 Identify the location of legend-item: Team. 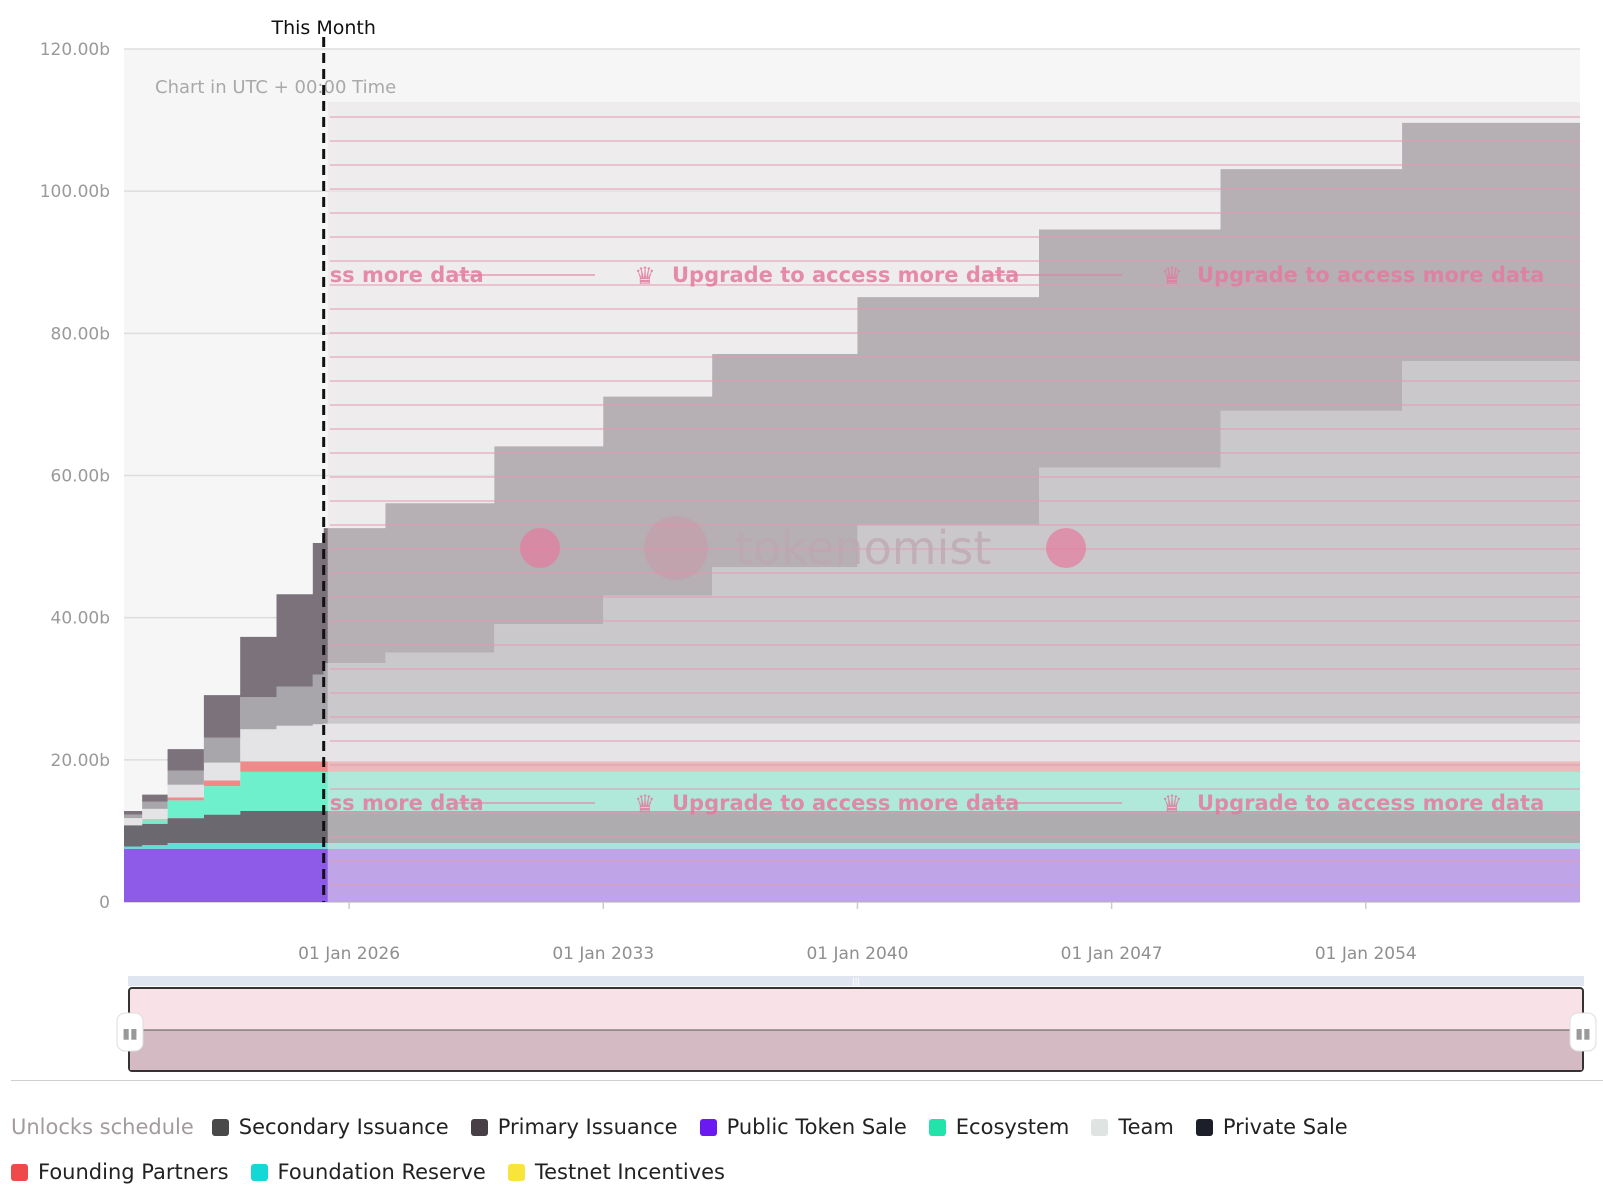
(1132, 1127).